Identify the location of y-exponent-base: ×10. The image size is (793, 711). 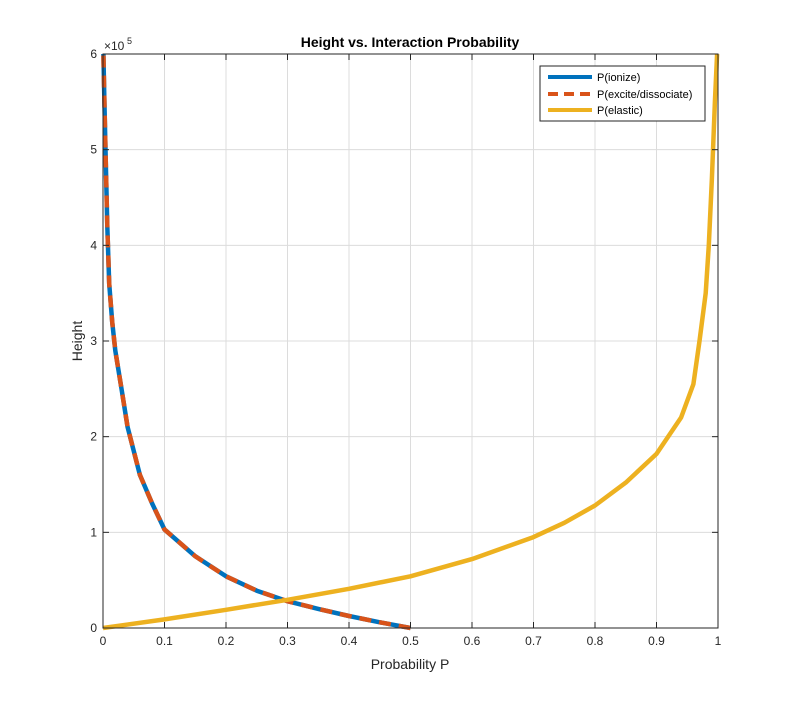
(114, 46).